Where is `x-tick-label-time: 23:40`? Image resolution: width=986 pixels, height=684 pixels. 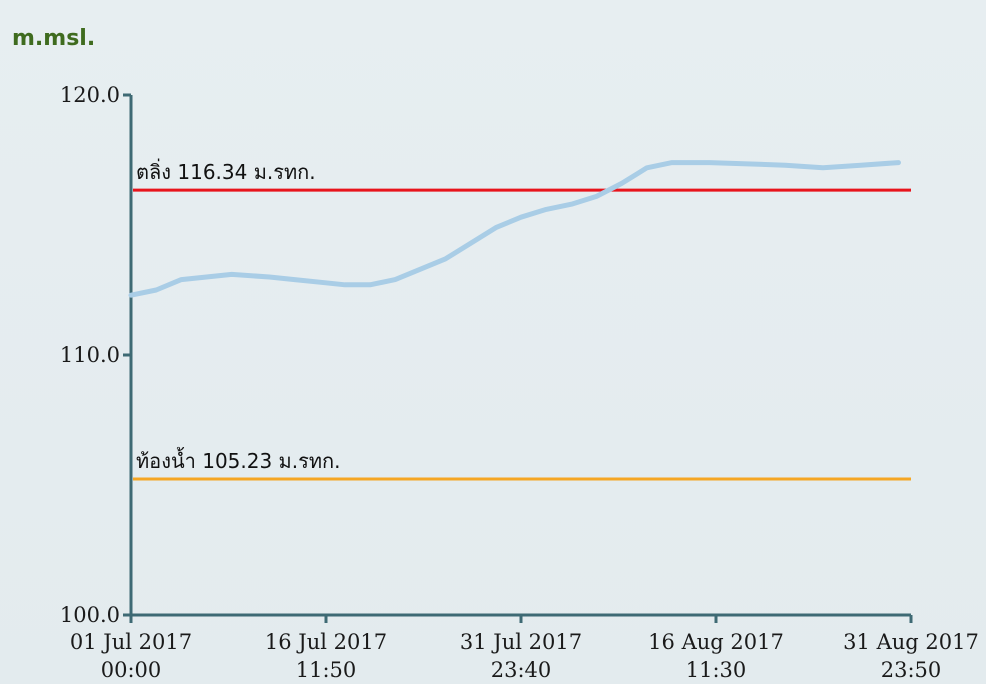
x-tick-label-time: 23:40 is located at coordinates (521, 670).